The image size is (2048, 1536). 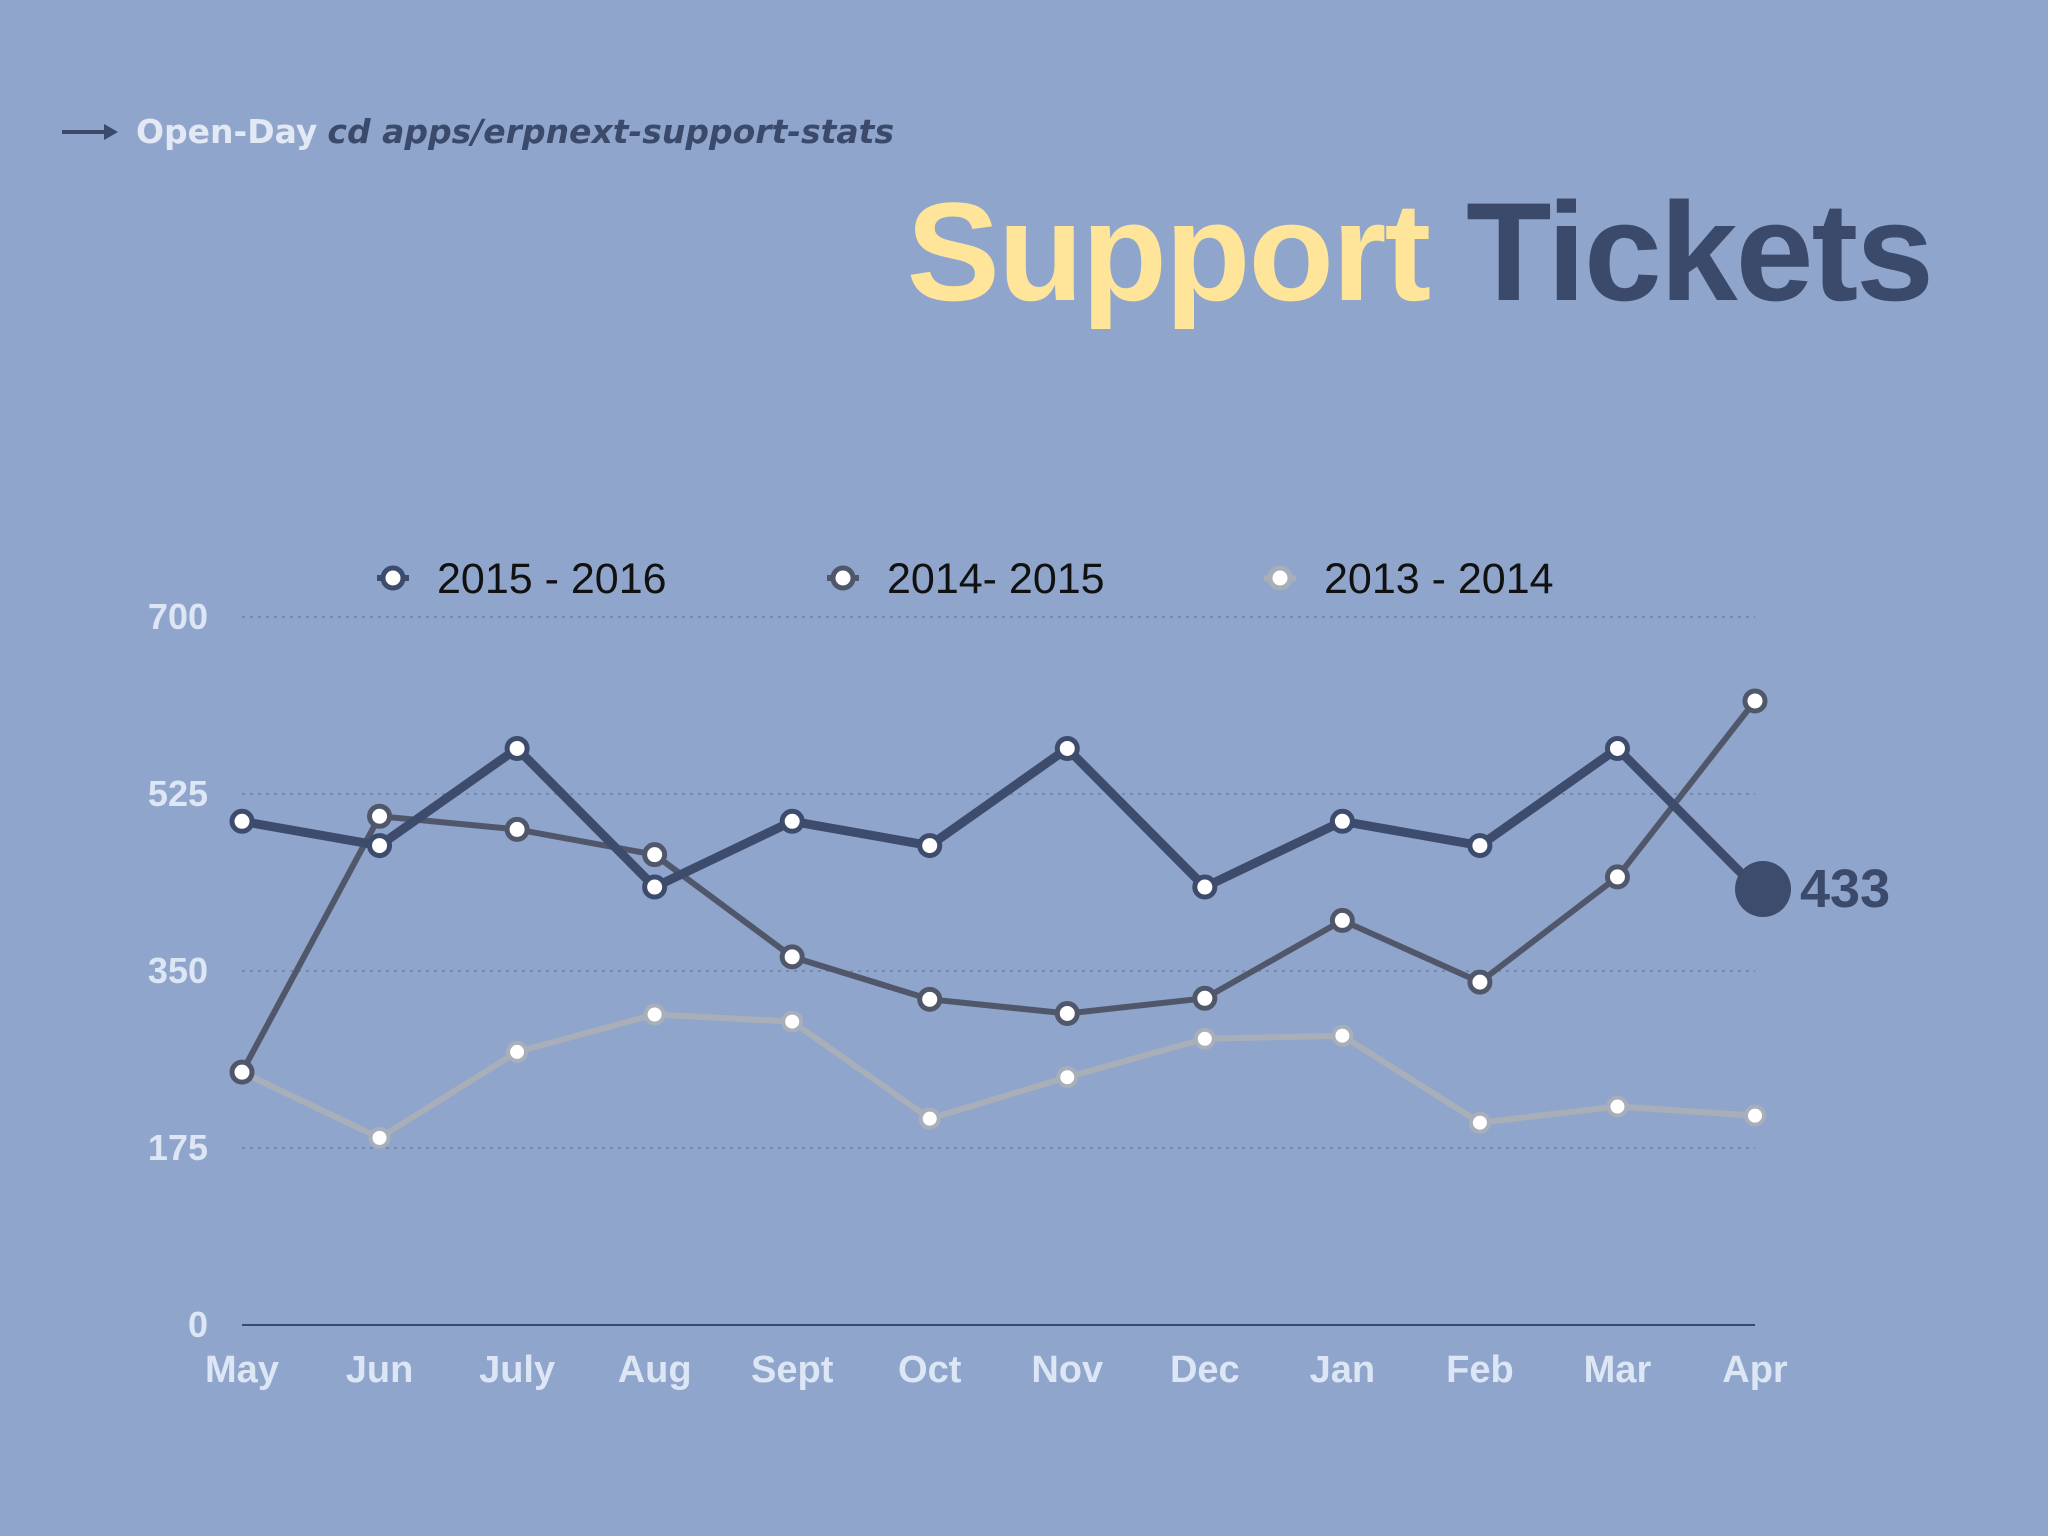 I want to click on end-value-label: 433, so click(x=1845, y=889).